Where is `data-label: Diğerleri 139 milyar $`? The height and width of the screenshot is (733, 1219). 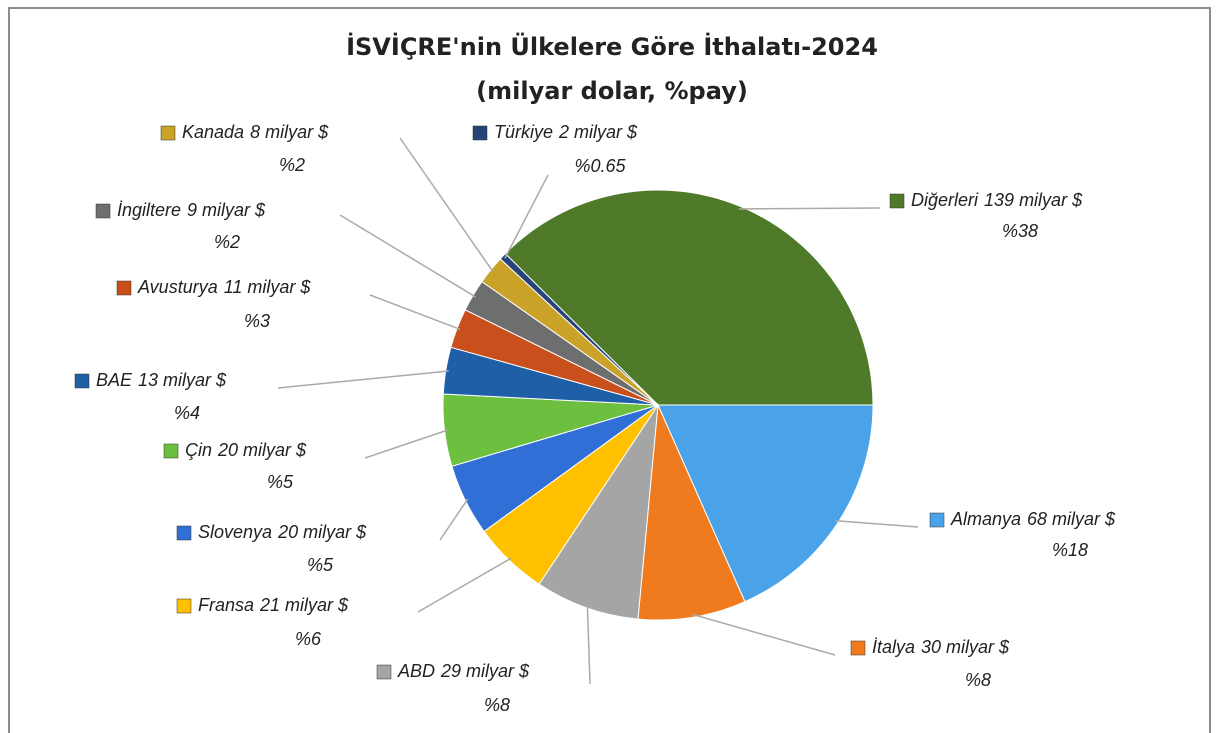 data-label: Diğerleri 139 milyar $ is located at coordinates (997, 200).